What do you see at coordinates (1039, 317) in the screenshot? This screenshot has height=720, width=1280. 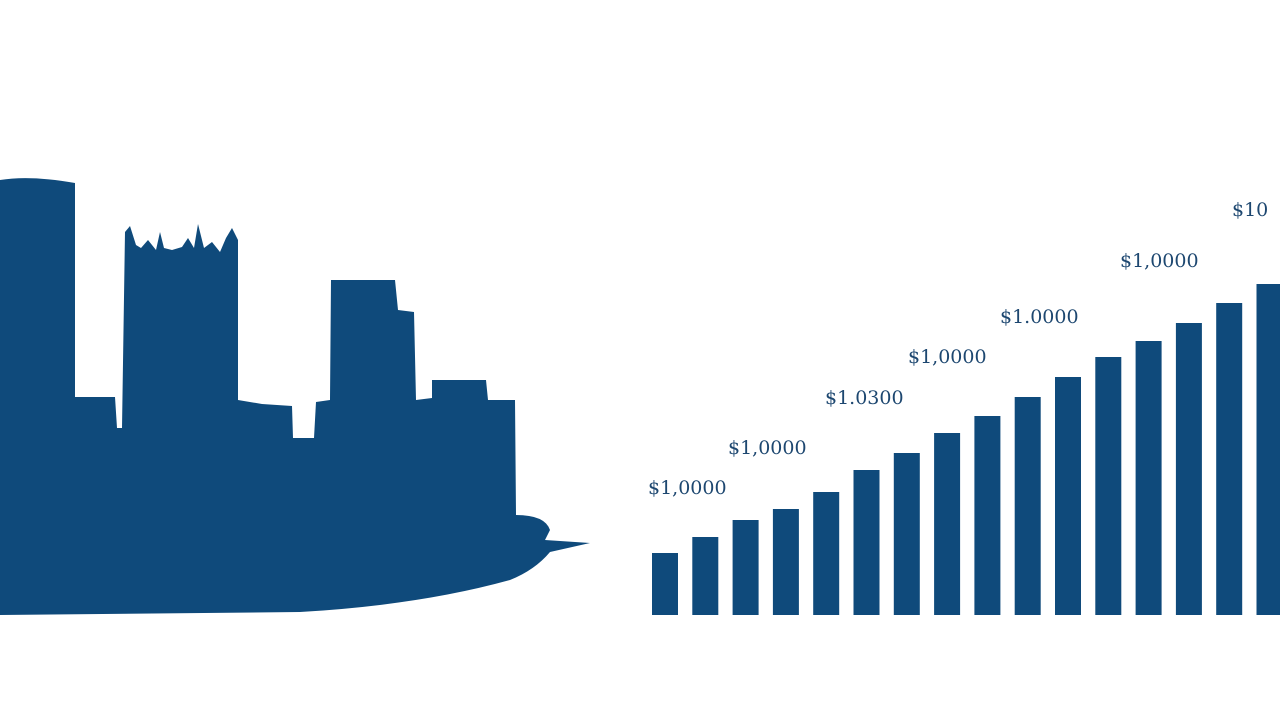 I see `bar-annotation: $1.0000` at bounding box center [1039, 317].